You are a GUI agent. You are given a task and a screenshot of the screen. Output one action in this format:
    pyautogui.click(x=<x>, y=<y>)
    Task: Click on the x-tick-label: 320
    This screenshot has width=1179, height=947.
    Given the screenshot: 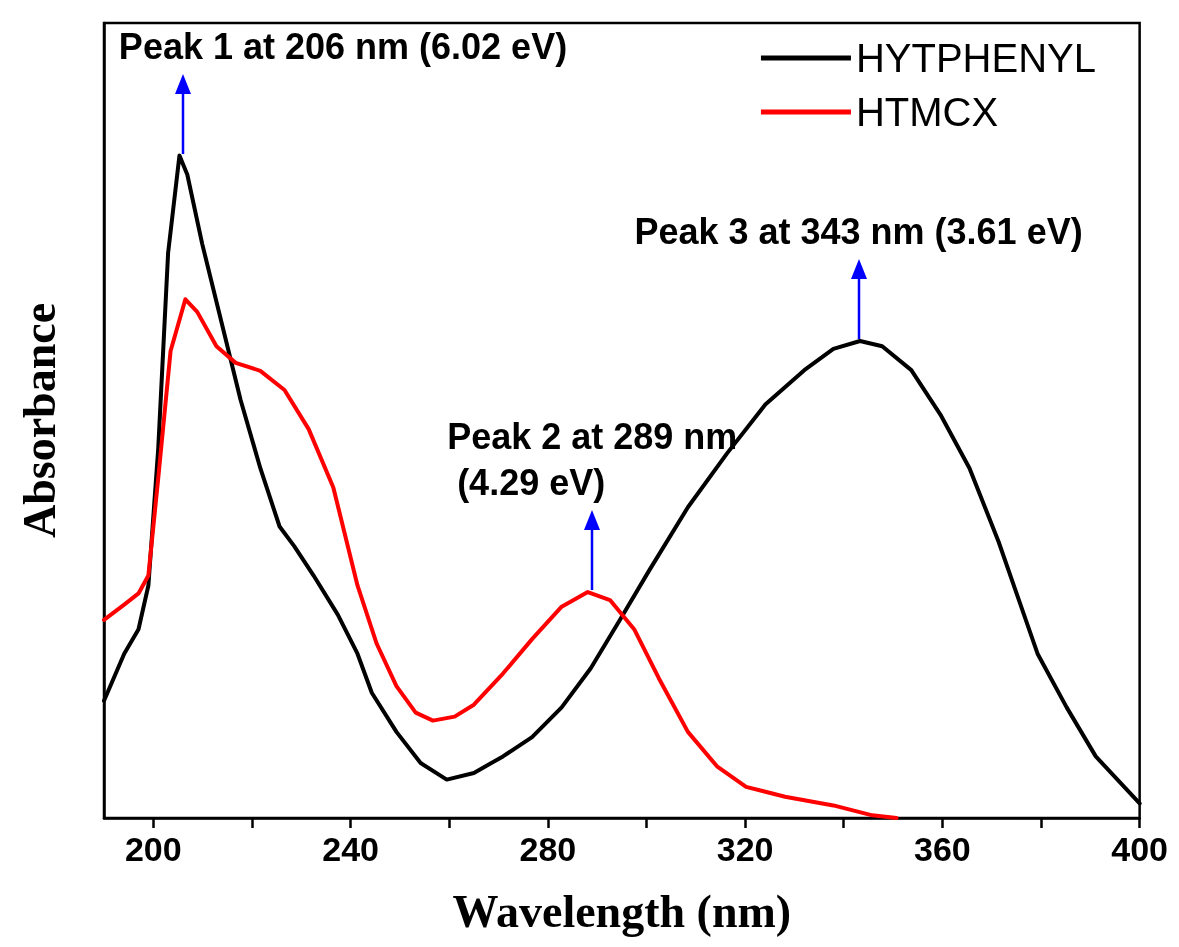 What is the action you would take?
    pyautogui.click(x=745, y=849)
    